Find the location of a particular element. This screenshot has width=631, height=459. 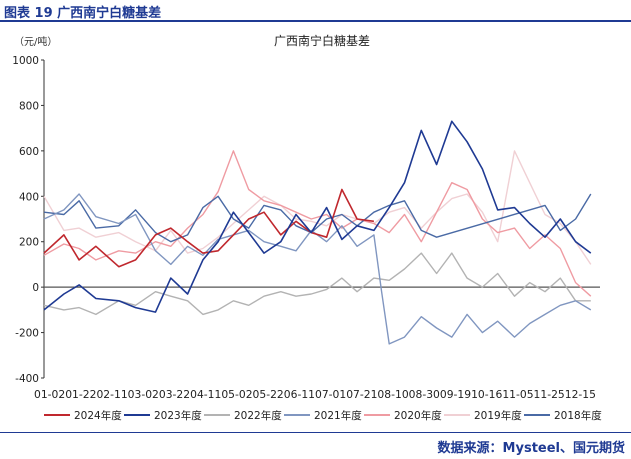

y-tick-label: 1000 is located at coordinates (25, 61).